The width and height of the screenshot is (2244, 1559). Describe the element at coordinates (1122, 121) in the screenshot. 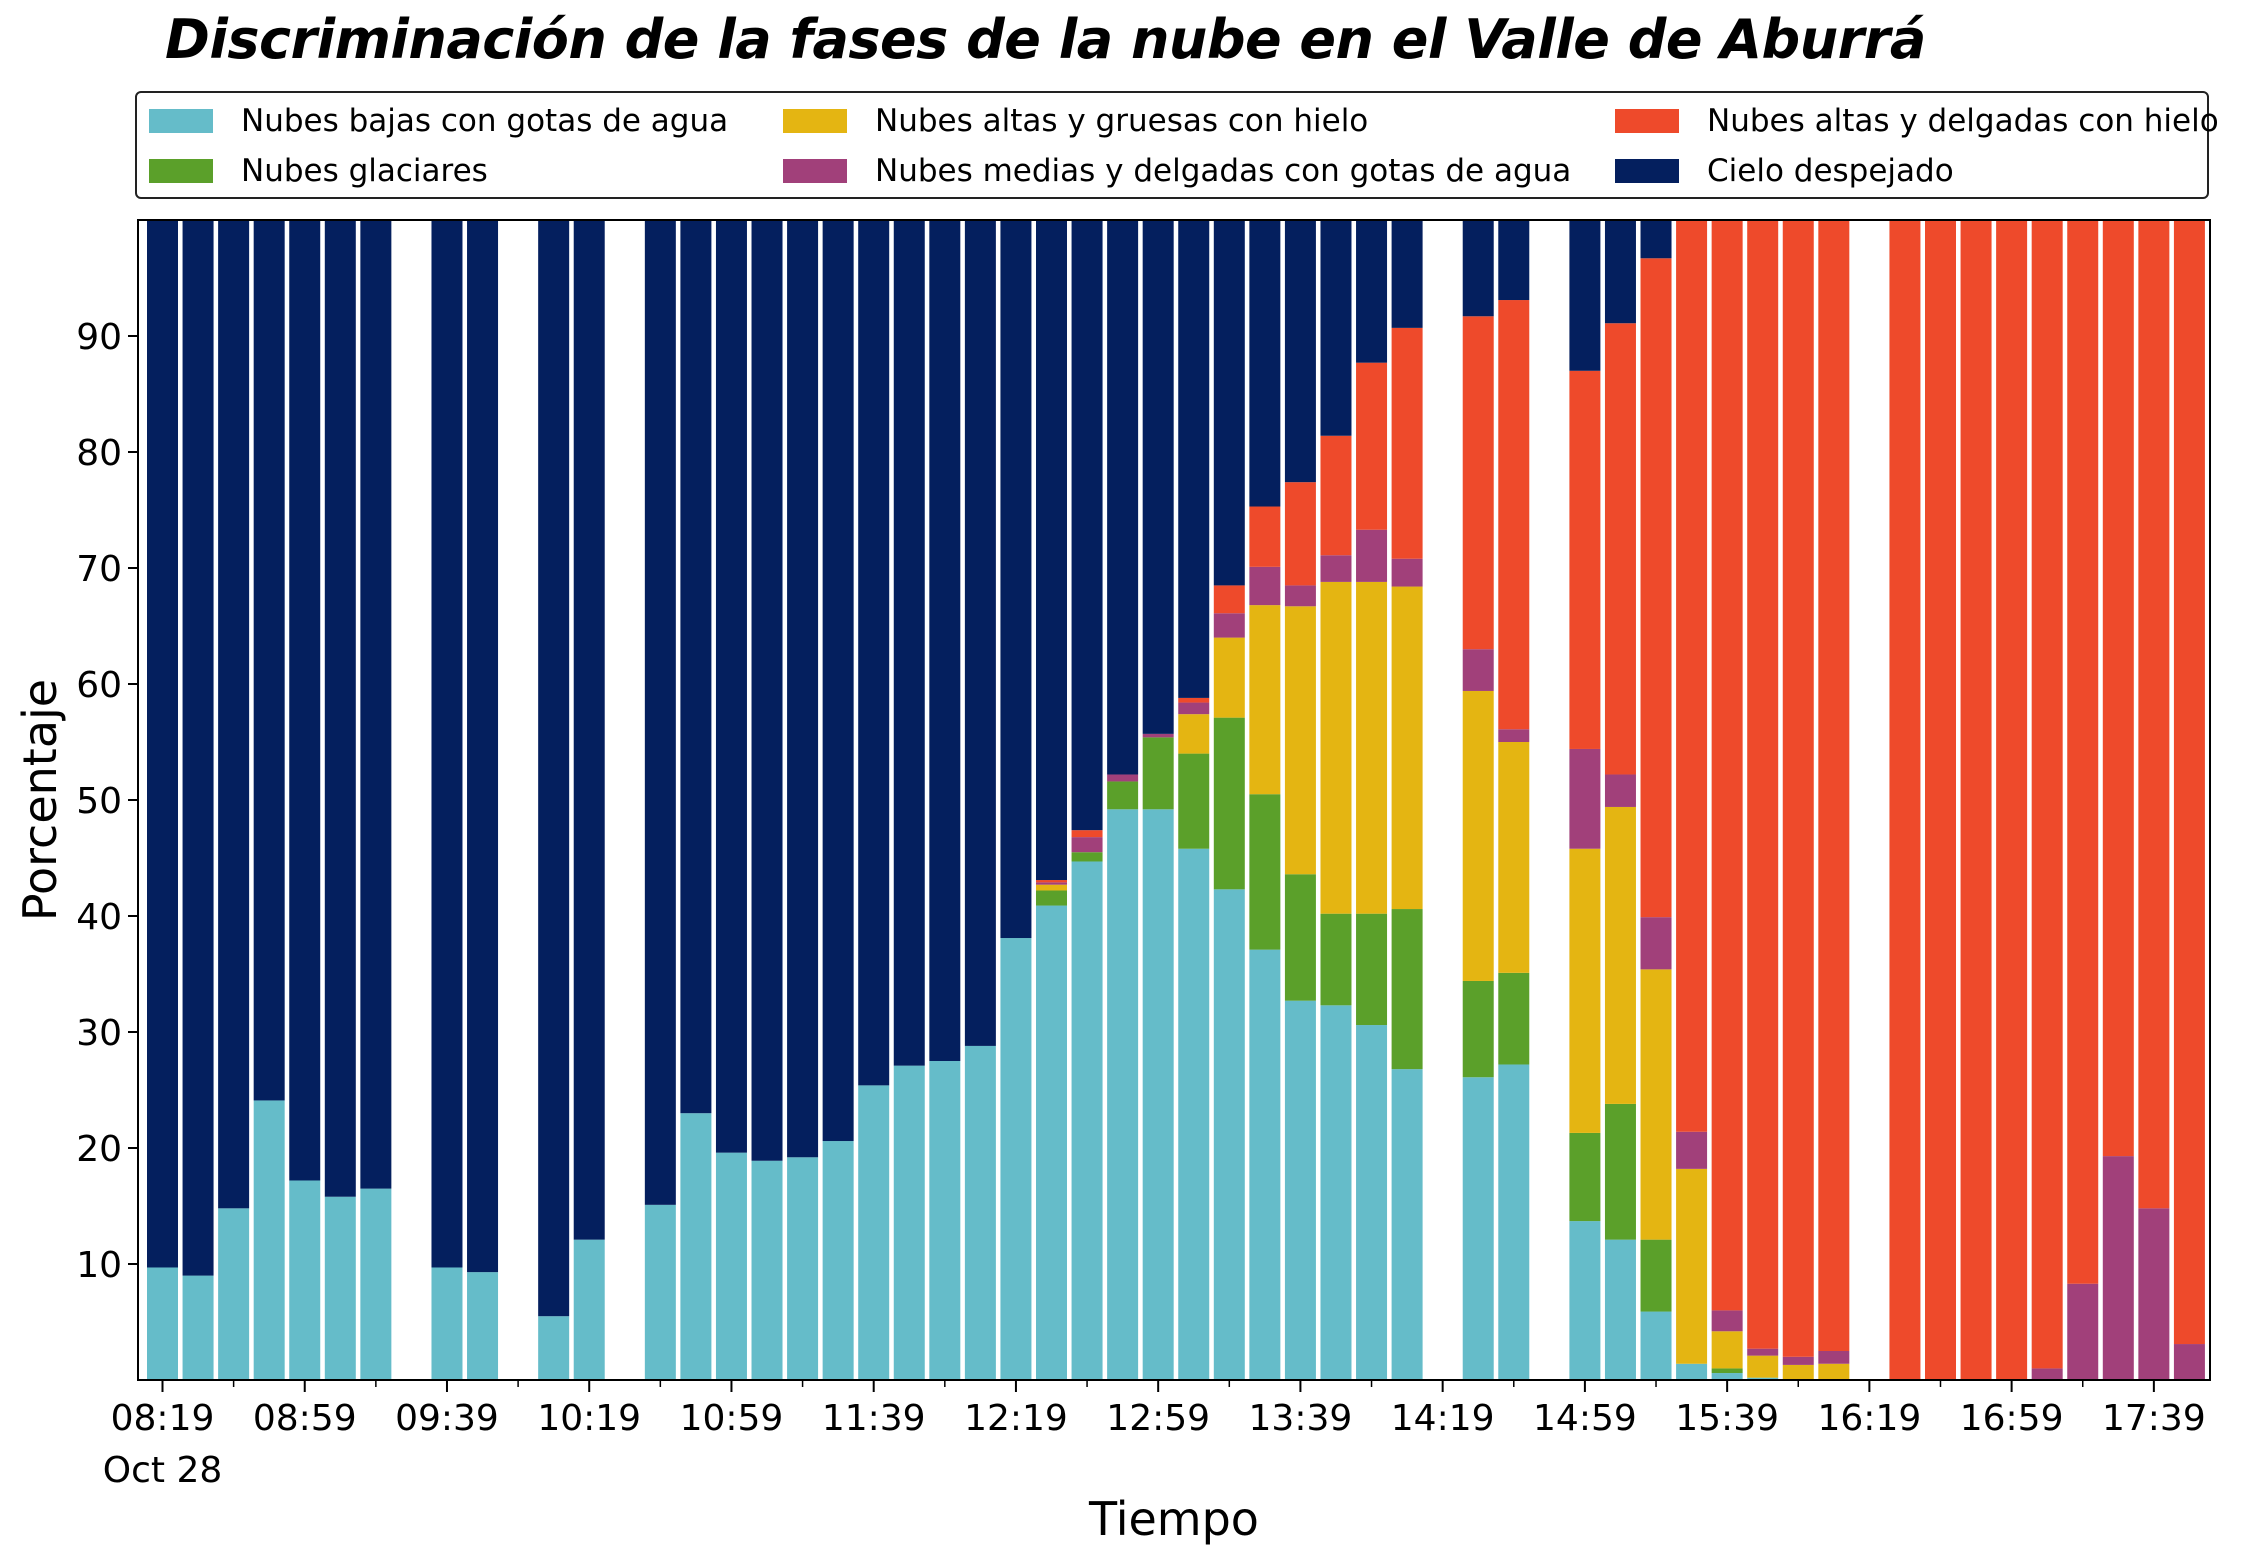

I see `legend-label: Nubes altas y gruesas con hielo` at that location.